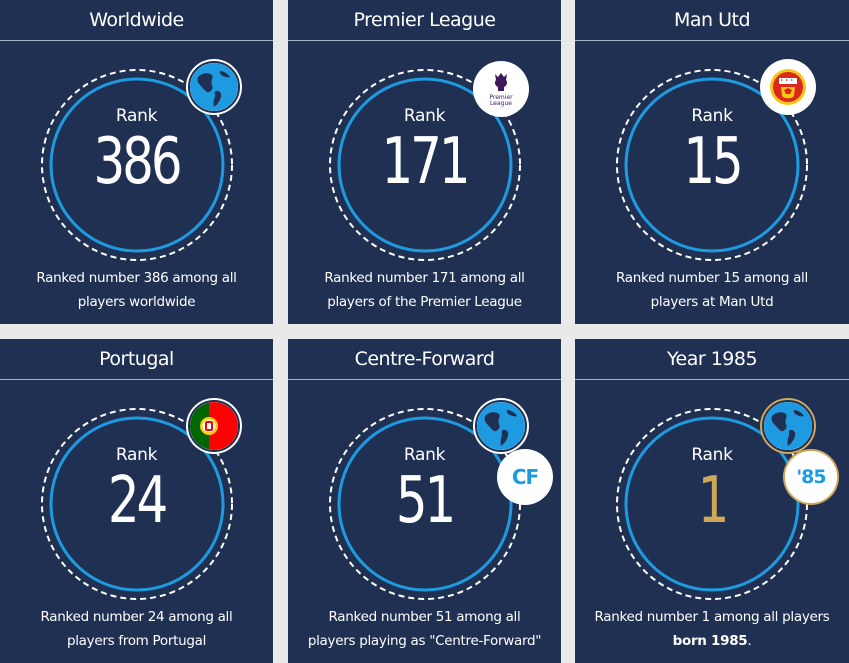 This screenshot has width=849, height=663. I want to click on description-tail: ., so click(749, 641).